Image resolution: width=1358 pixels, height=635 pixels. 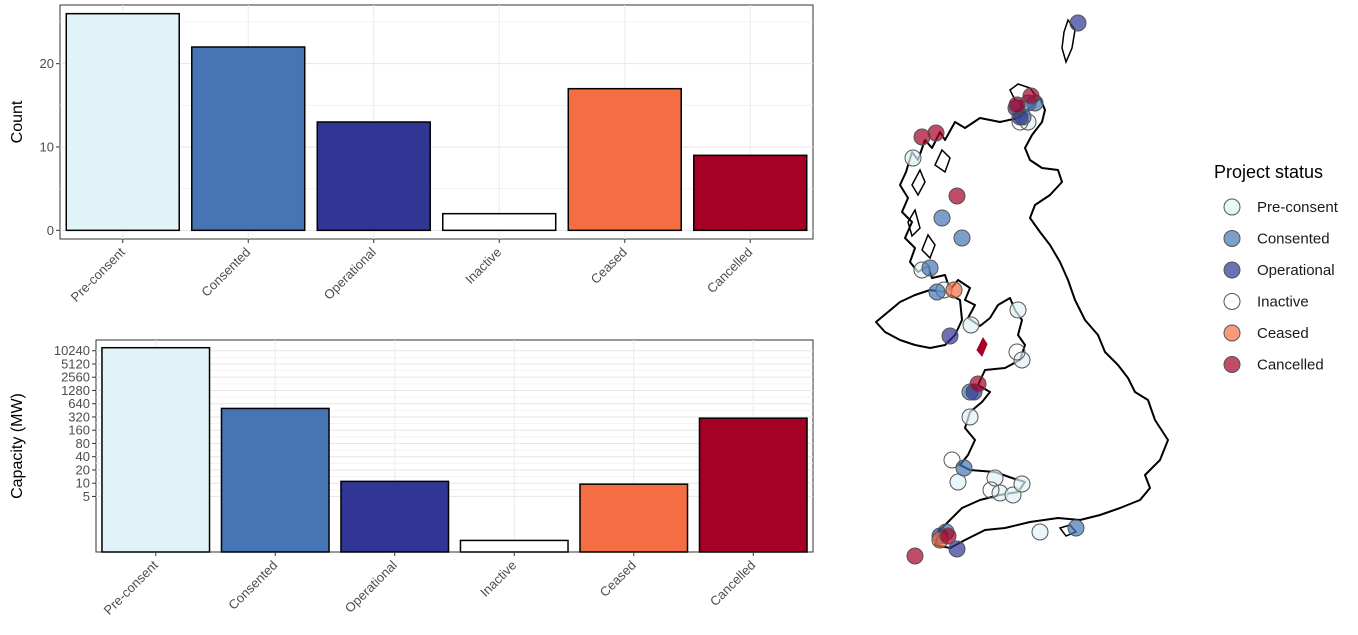 What do you see at coordinates (1293, 239) in the screenshot?
I see `legend-label: Consented` at bounding box center [1293, 239].